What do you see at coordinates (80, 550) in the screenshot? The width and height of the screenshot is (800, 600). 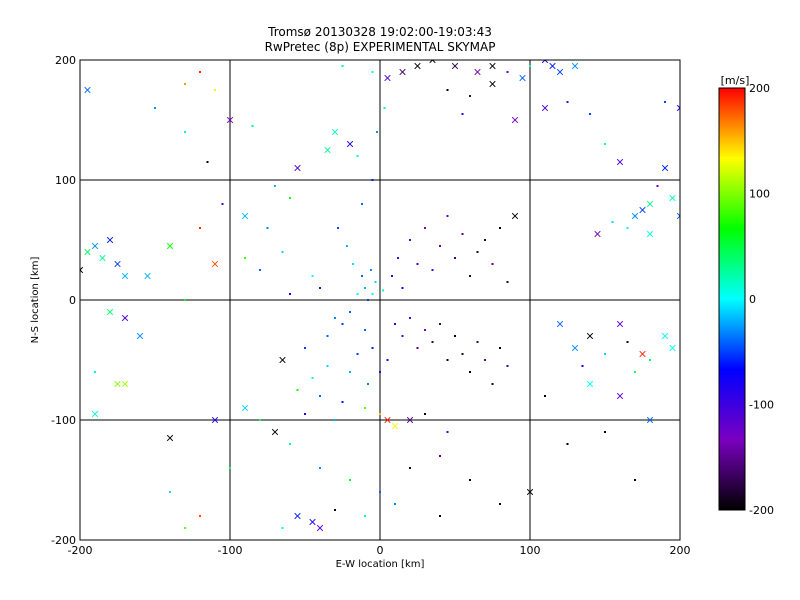 I see `x-tick-label: -200` at bounding box center [80, 550].